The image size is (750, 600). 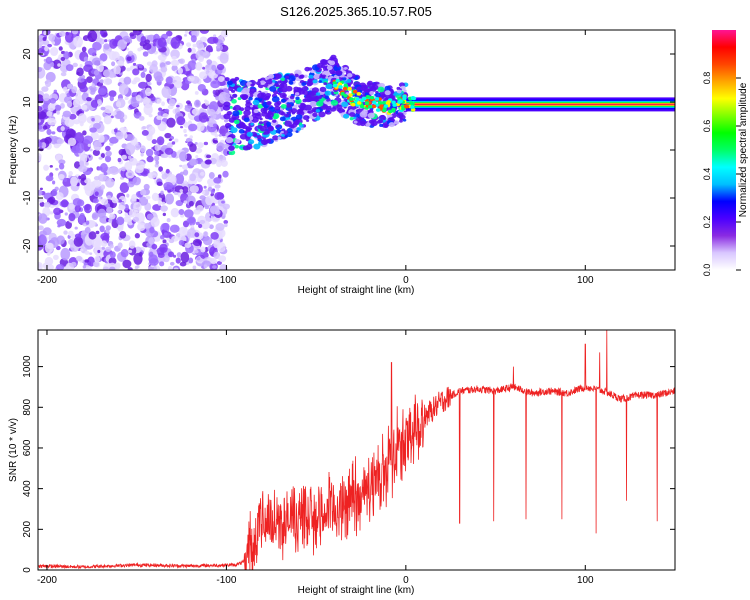 What do you see at coordinates (27, 366) in the screenshot?
I see `snr-y-tick-label: 1000` at bounding box center [27, 366].